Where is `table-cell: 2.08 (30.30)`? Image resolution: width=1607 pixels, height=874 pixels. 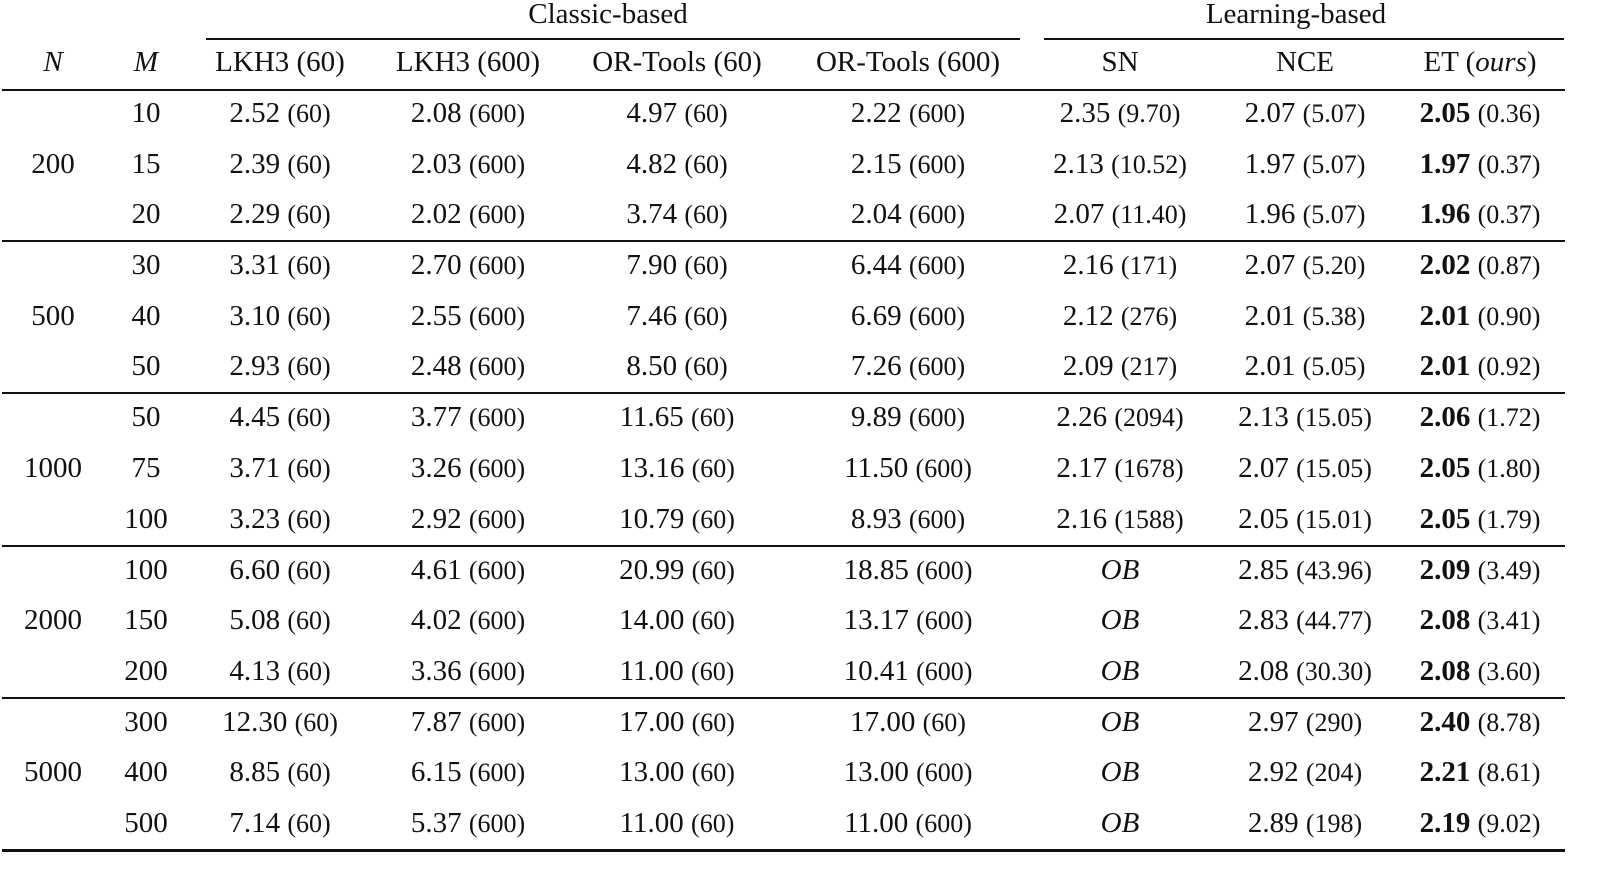 table-cell: 2.08 (30.30) is located at coordinates (1305, 671).